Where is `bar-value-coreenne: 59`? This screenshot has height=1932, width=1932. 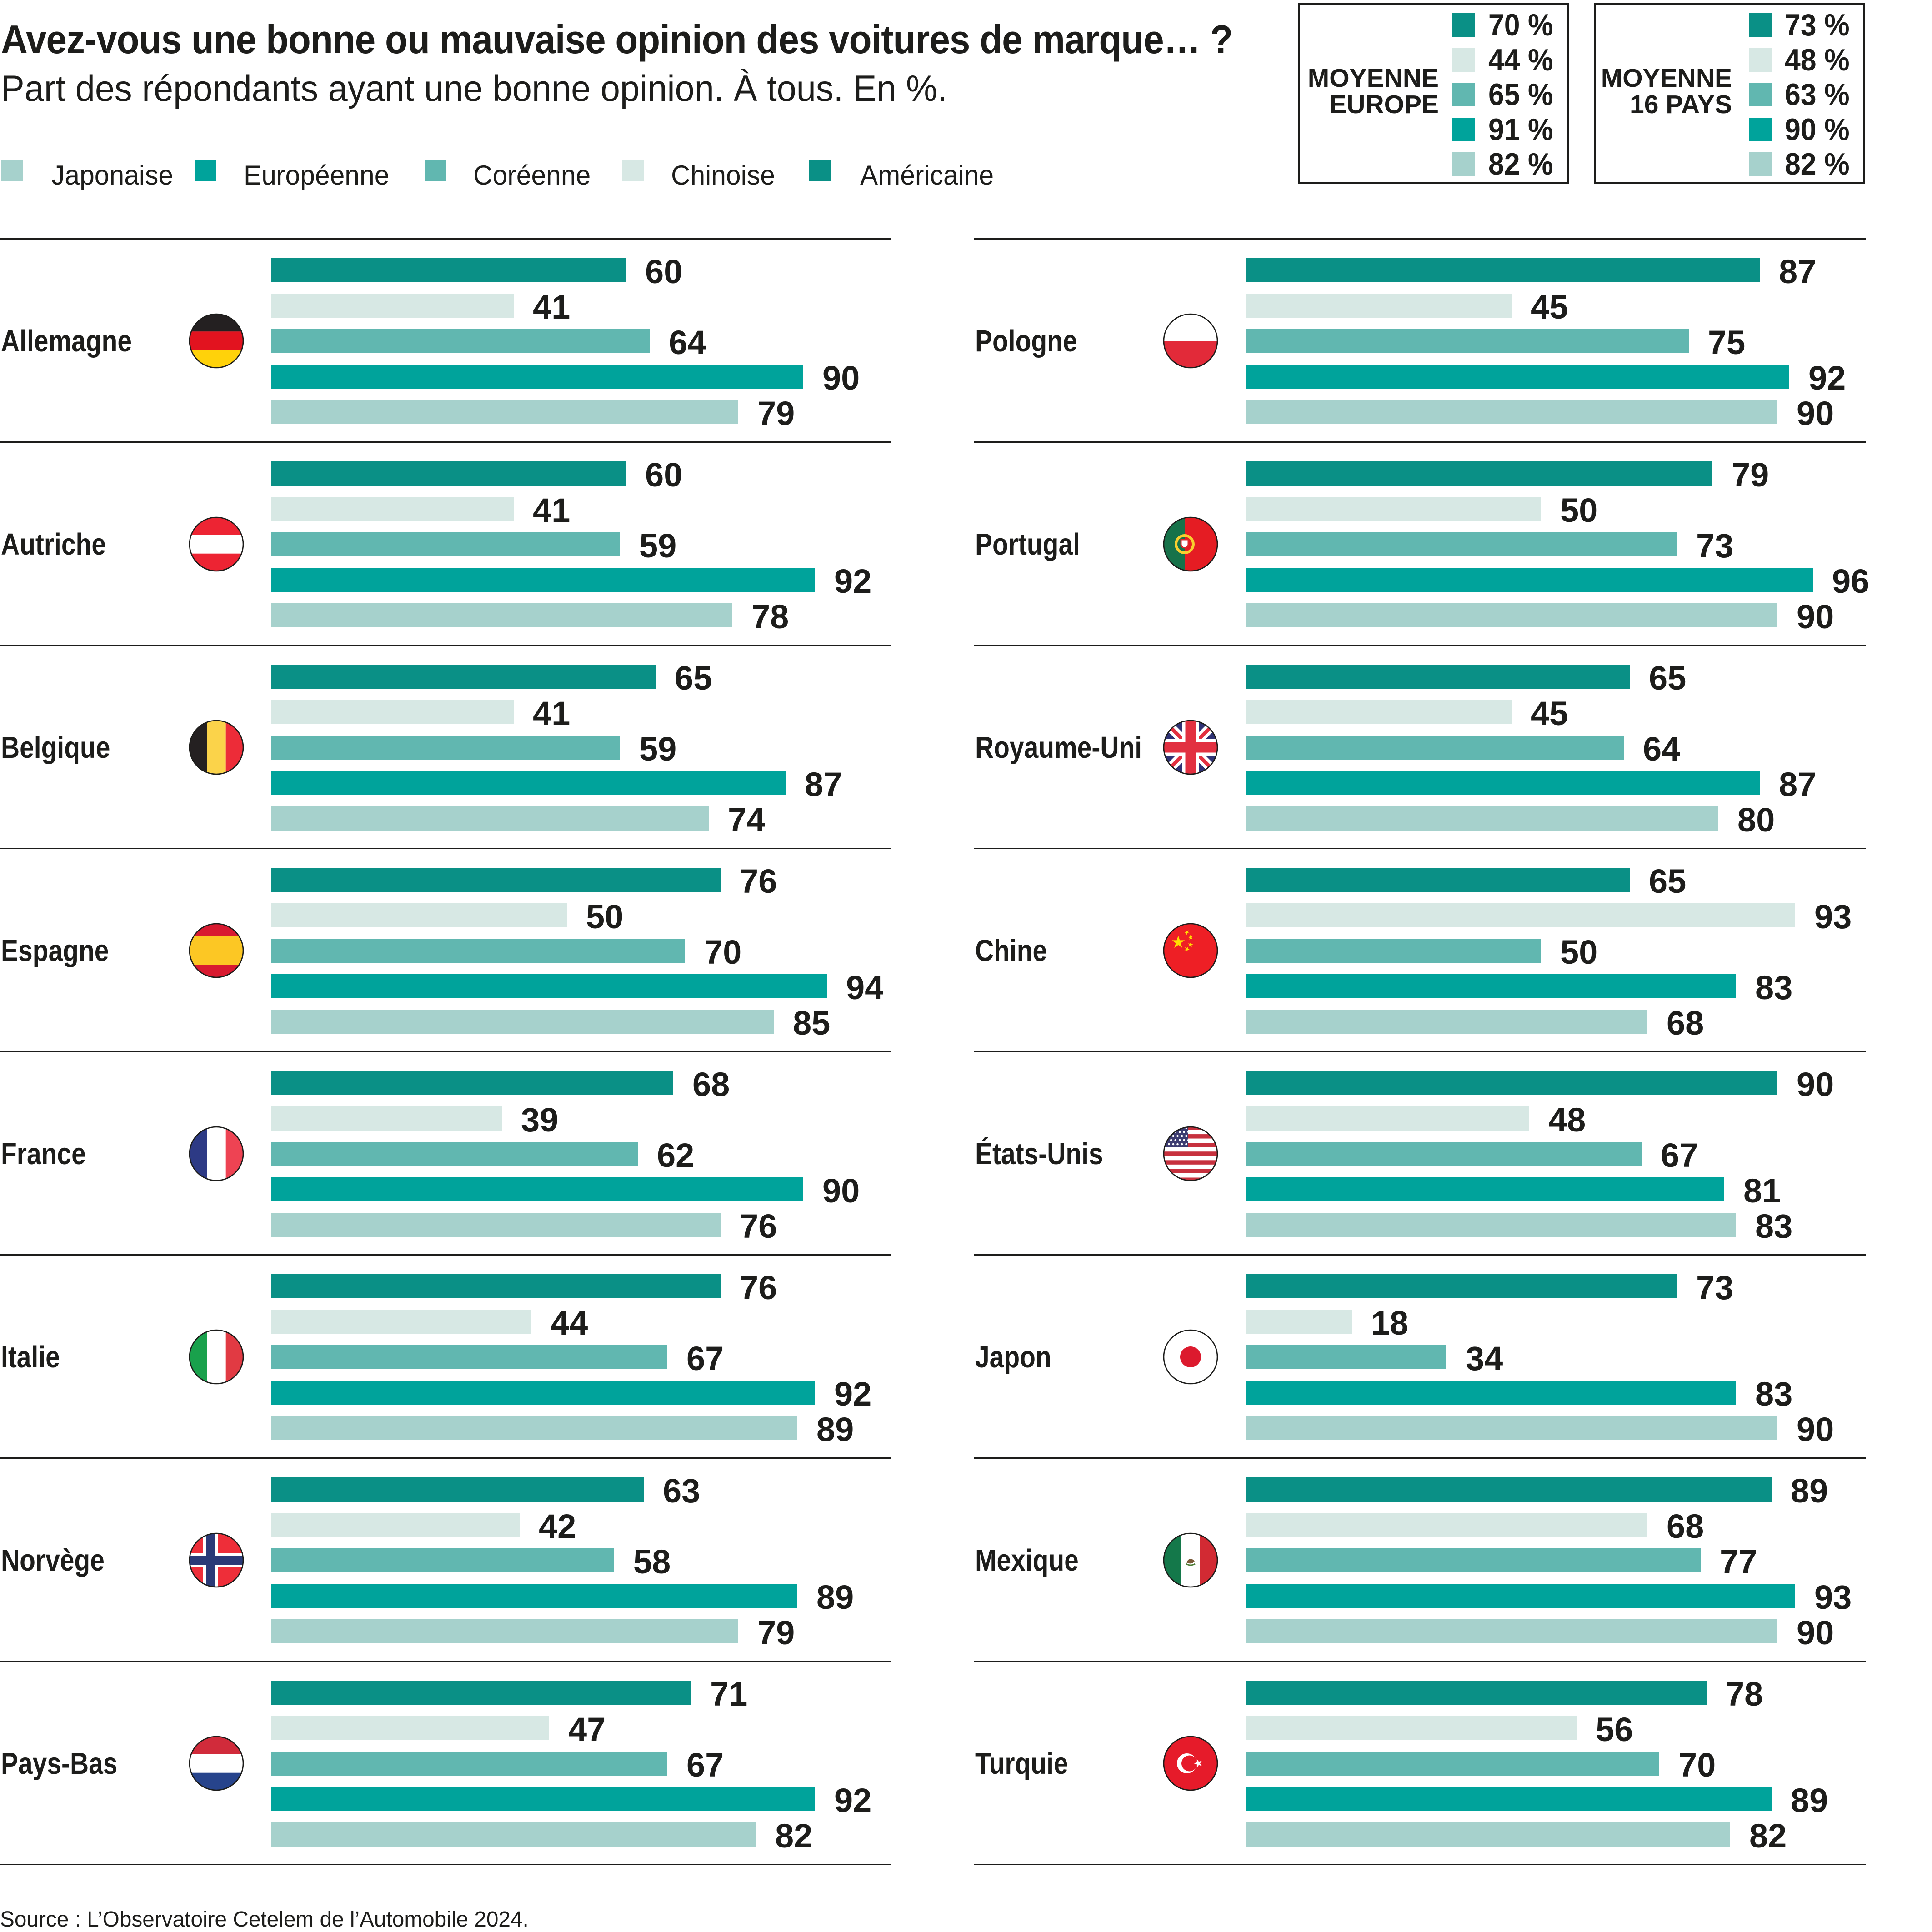
bar-value-coreenne: 59 is located at coordinates (658, 545).